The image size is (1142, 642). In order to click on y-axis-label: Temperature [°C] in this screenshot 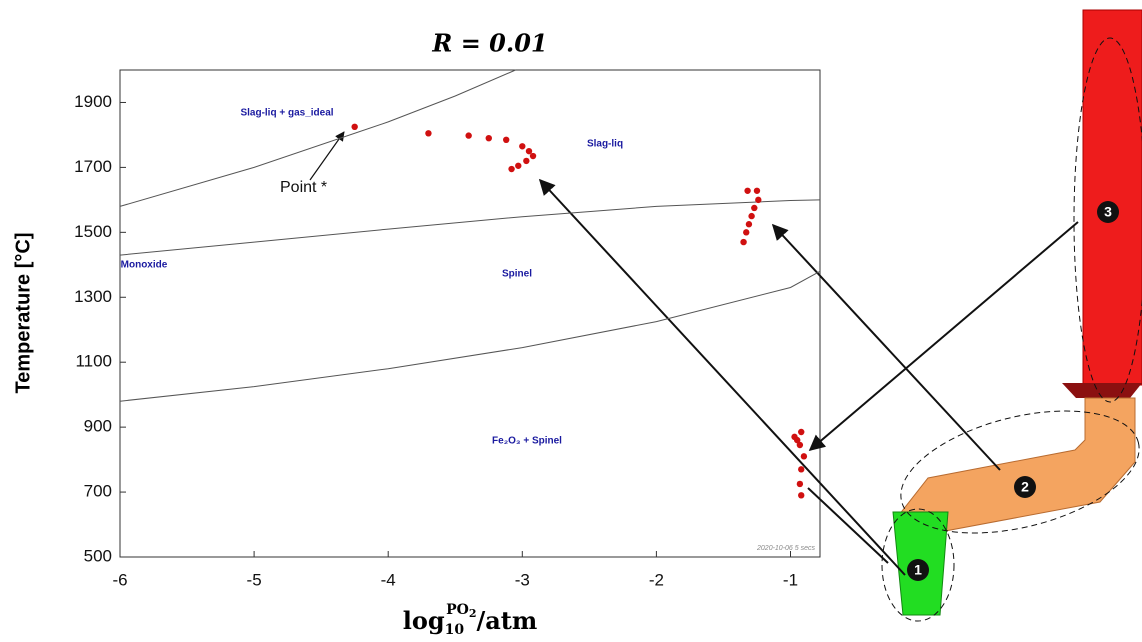, I will do `click(23, 313)`.